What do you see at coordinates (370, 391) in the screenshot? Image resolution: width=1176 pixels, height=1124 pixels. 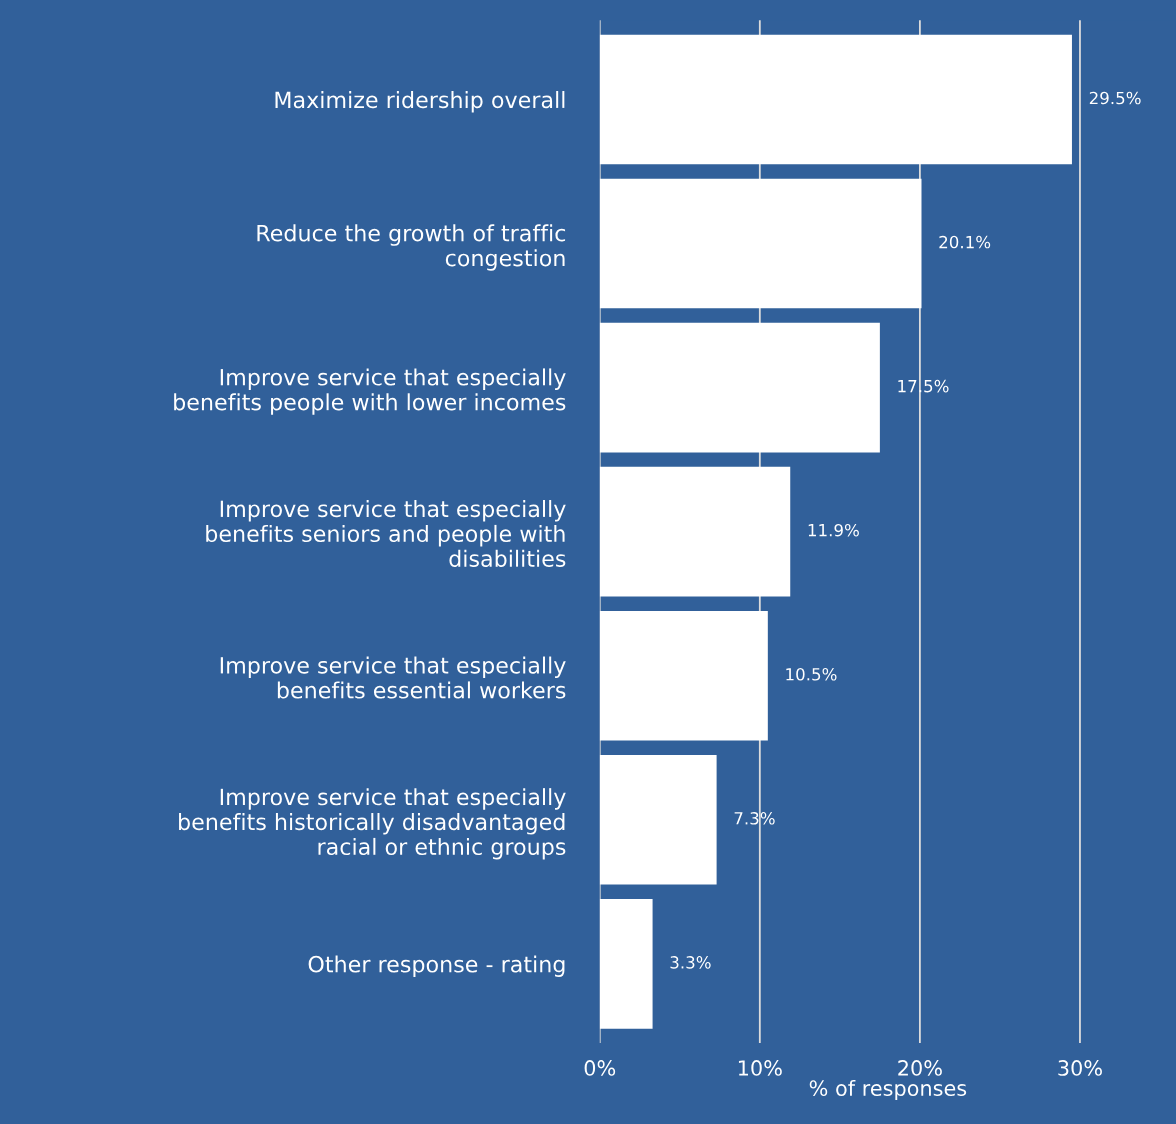 I see `y-tick-label: Improve service that especially benefits people with lower incomes` at bounding box center [370, 391].